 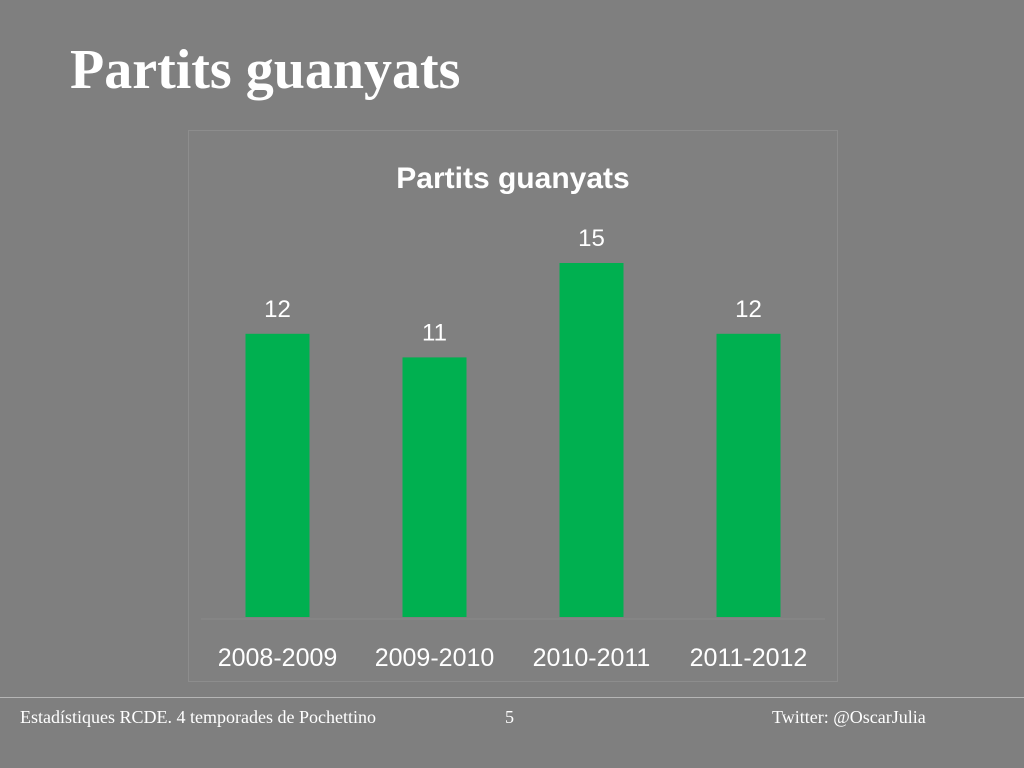 I want to click on slide-title: Partits guanyats, so click(x=265, y=70).